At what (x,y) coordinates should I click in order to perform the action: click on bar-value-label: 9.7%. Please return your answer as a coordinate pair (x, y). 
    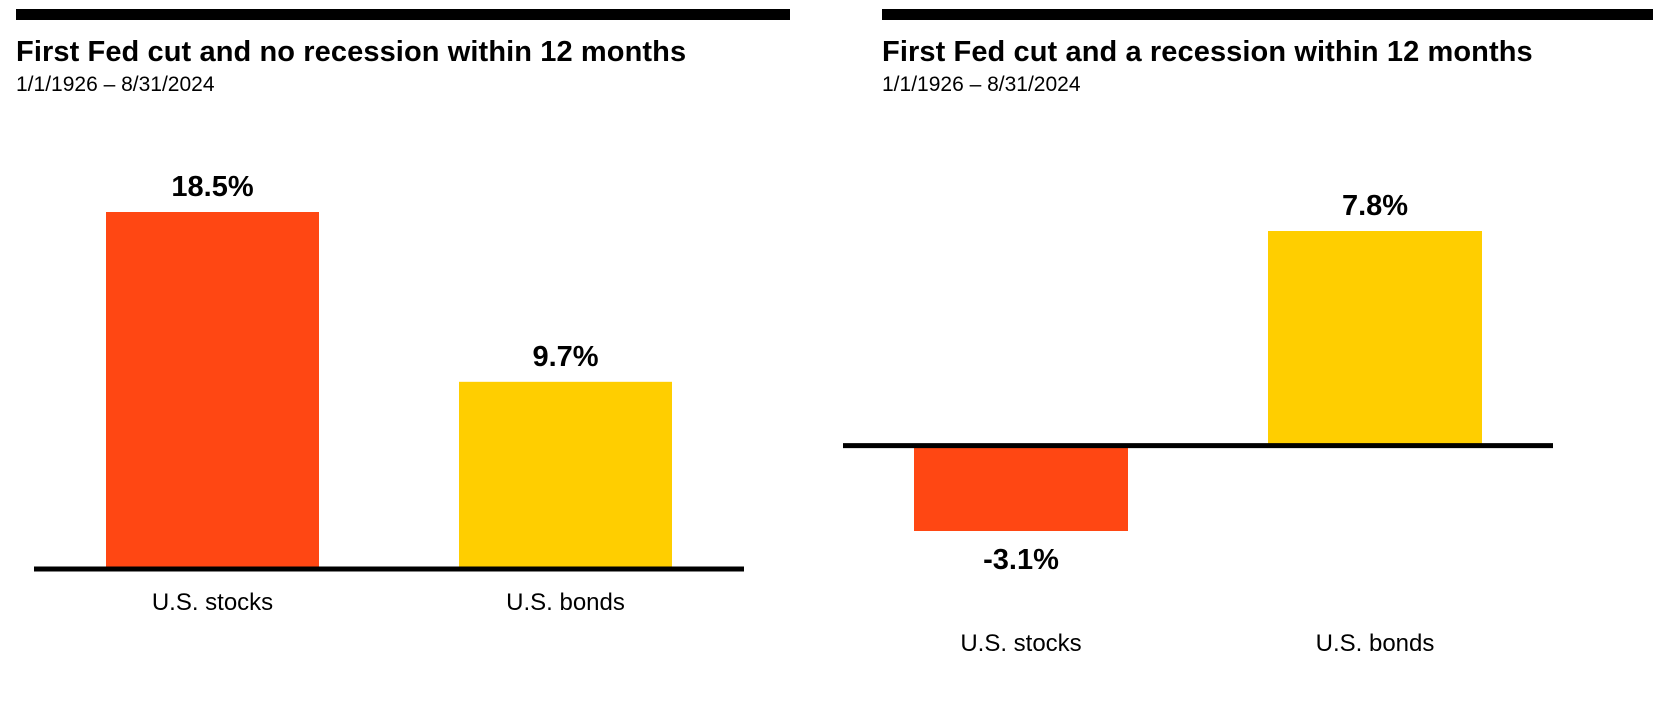
    Looking at the image, I should click on (565, 357).